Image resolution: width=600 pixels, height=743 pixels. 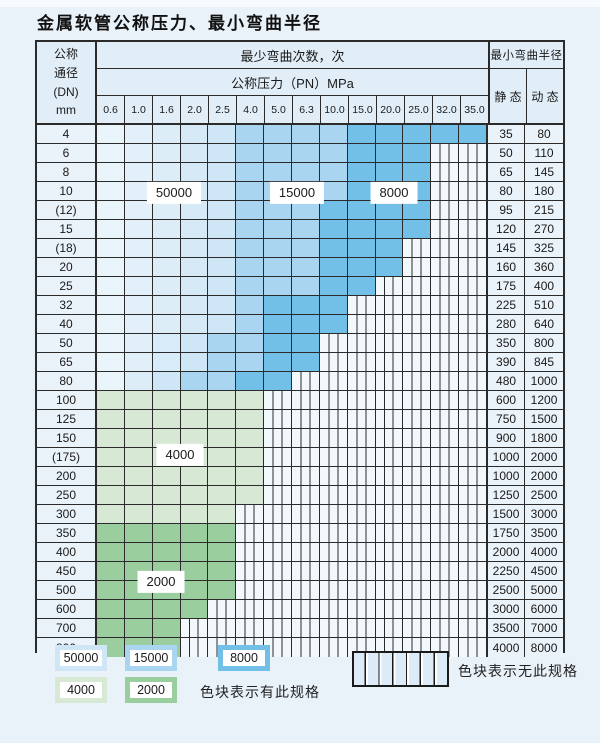 I want to click on table-row: 200 1000 2000, so click(x=300, y=476).